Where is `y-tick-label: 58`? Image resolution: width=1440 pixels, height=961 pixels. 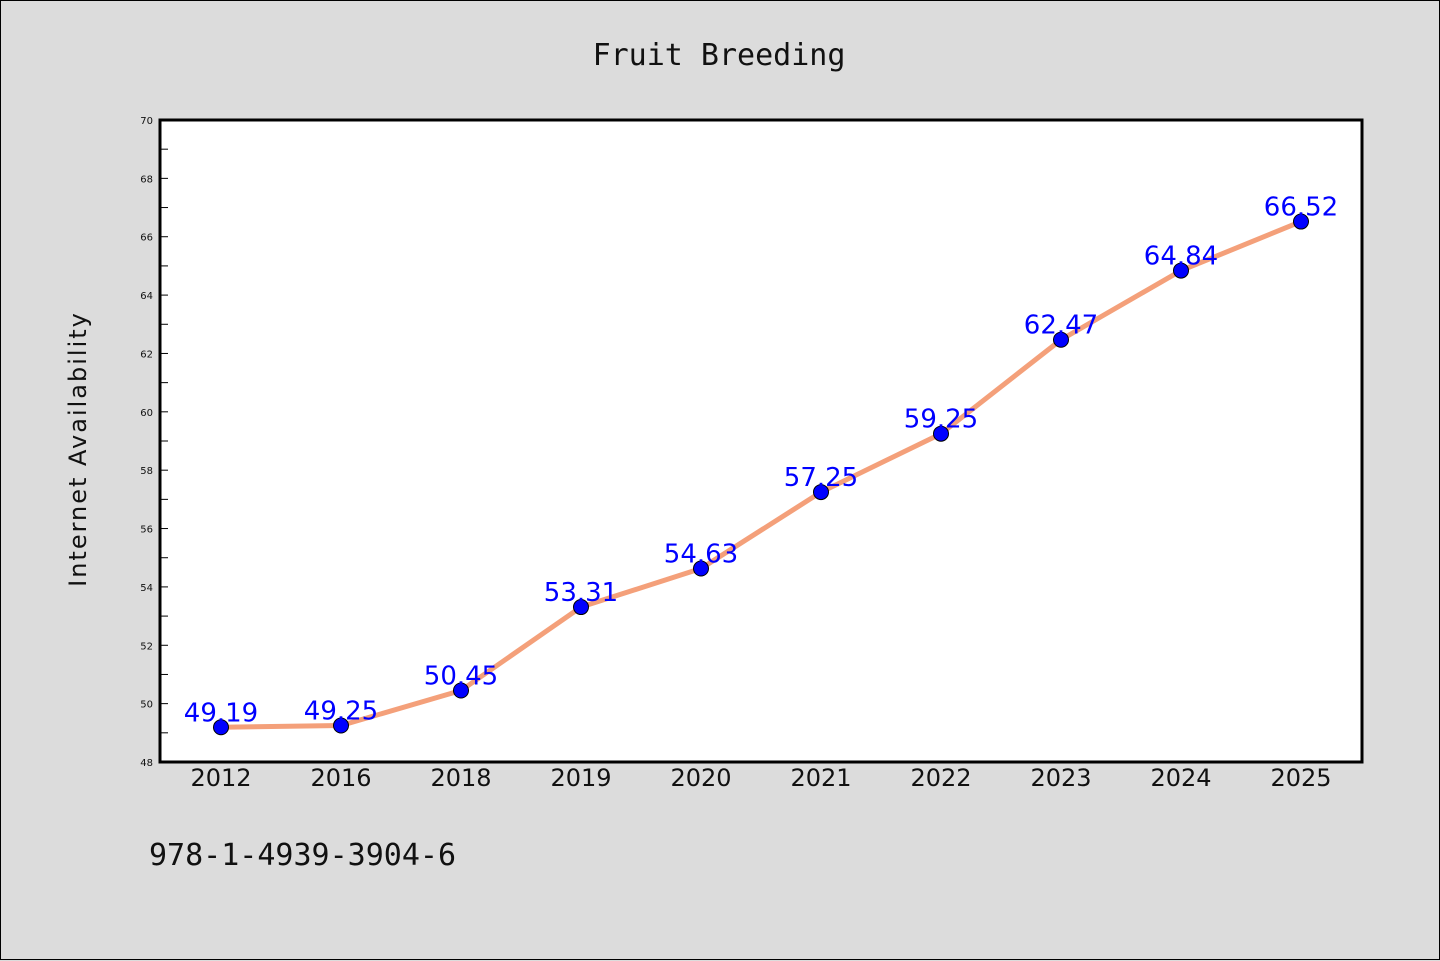 y-tick-label: 58 is located at coordinates (146, 471).